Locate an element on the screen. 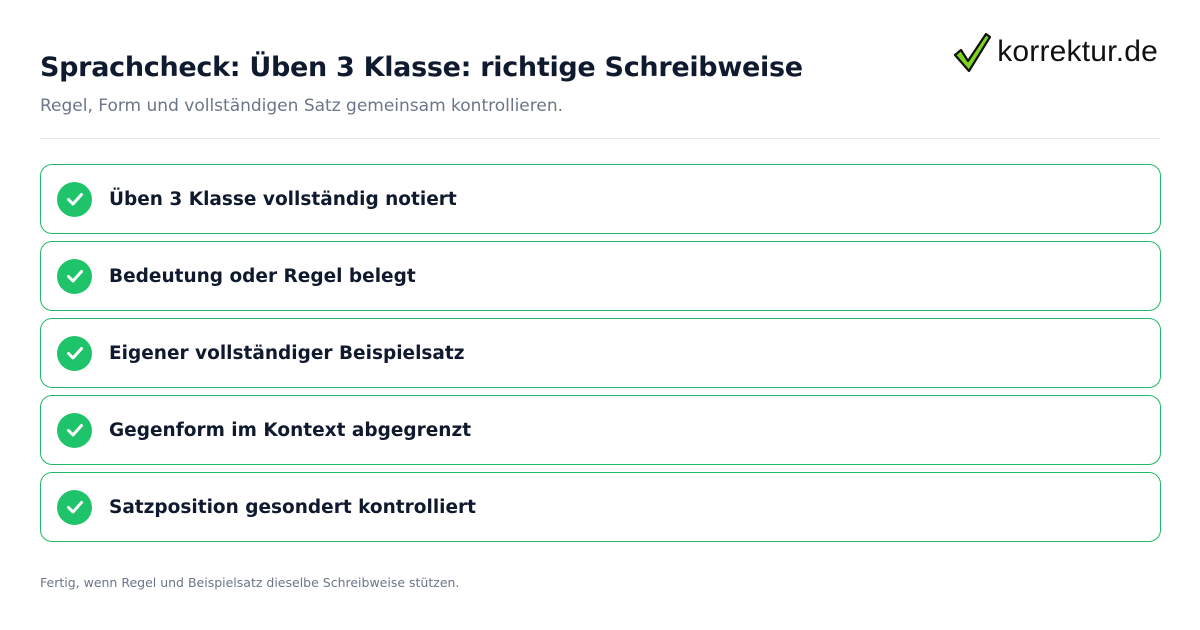  checklist-item-label: Eigener vollständiger Beispielsatz is located at coordinates (287, 353).